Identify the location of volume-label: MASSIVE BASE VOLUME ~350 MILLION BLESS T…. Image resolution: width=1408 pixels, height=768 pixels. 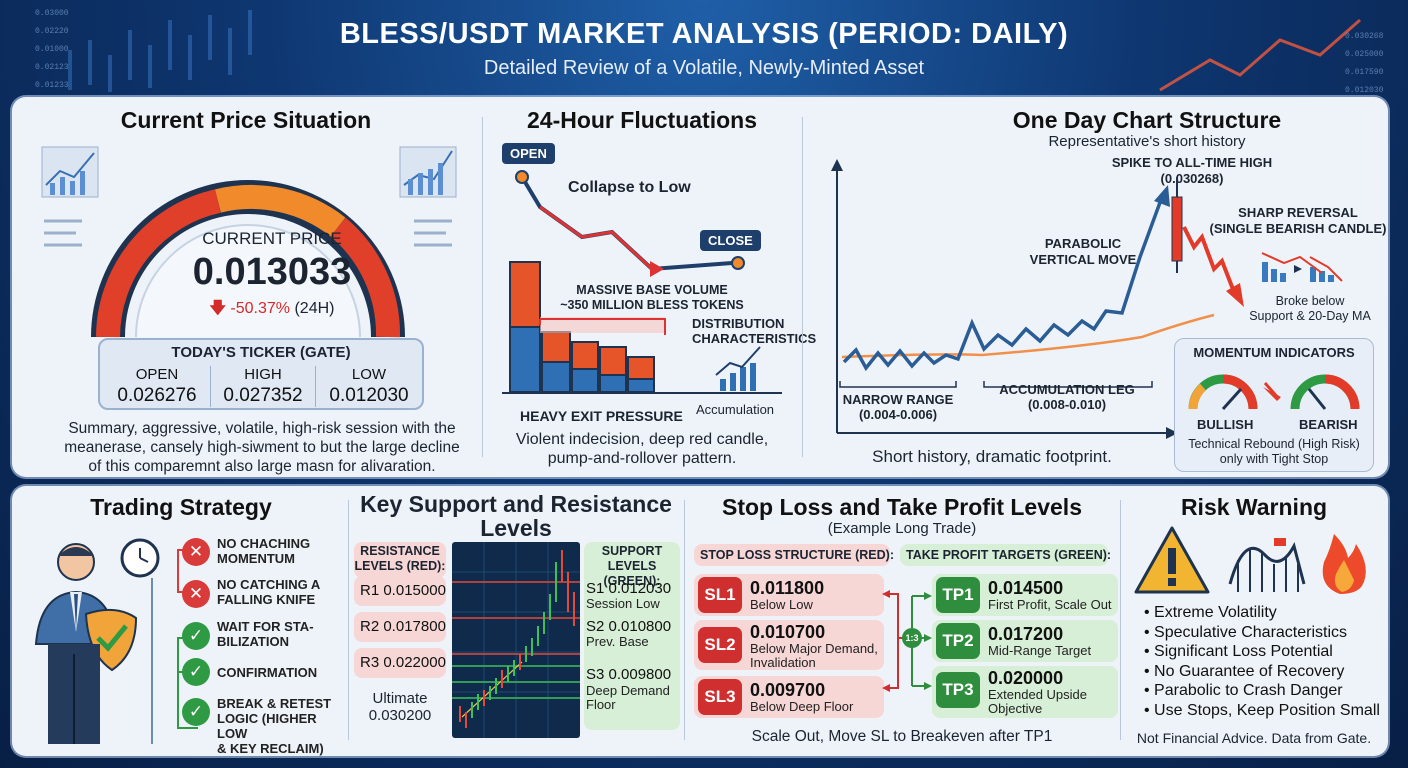
(652, 298).